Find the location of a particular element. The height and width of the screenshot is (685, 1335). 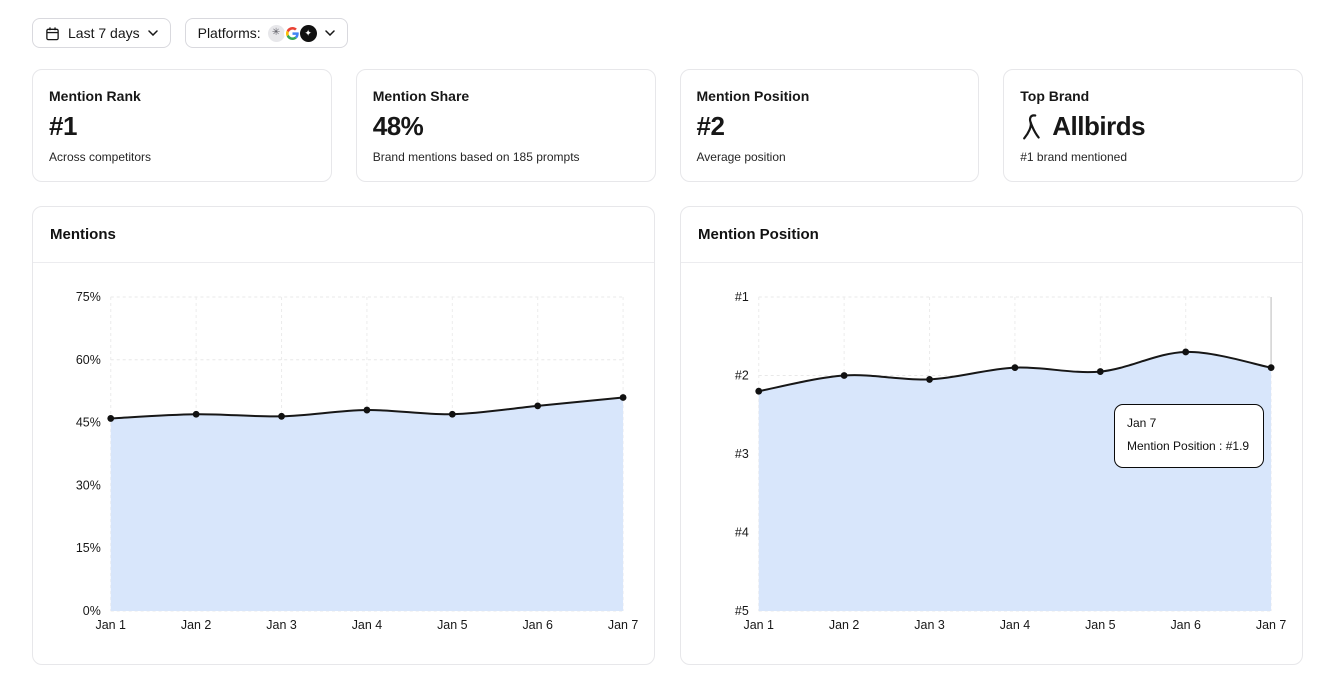

chart-title: Mention Position is located at coordinates (758, 234).